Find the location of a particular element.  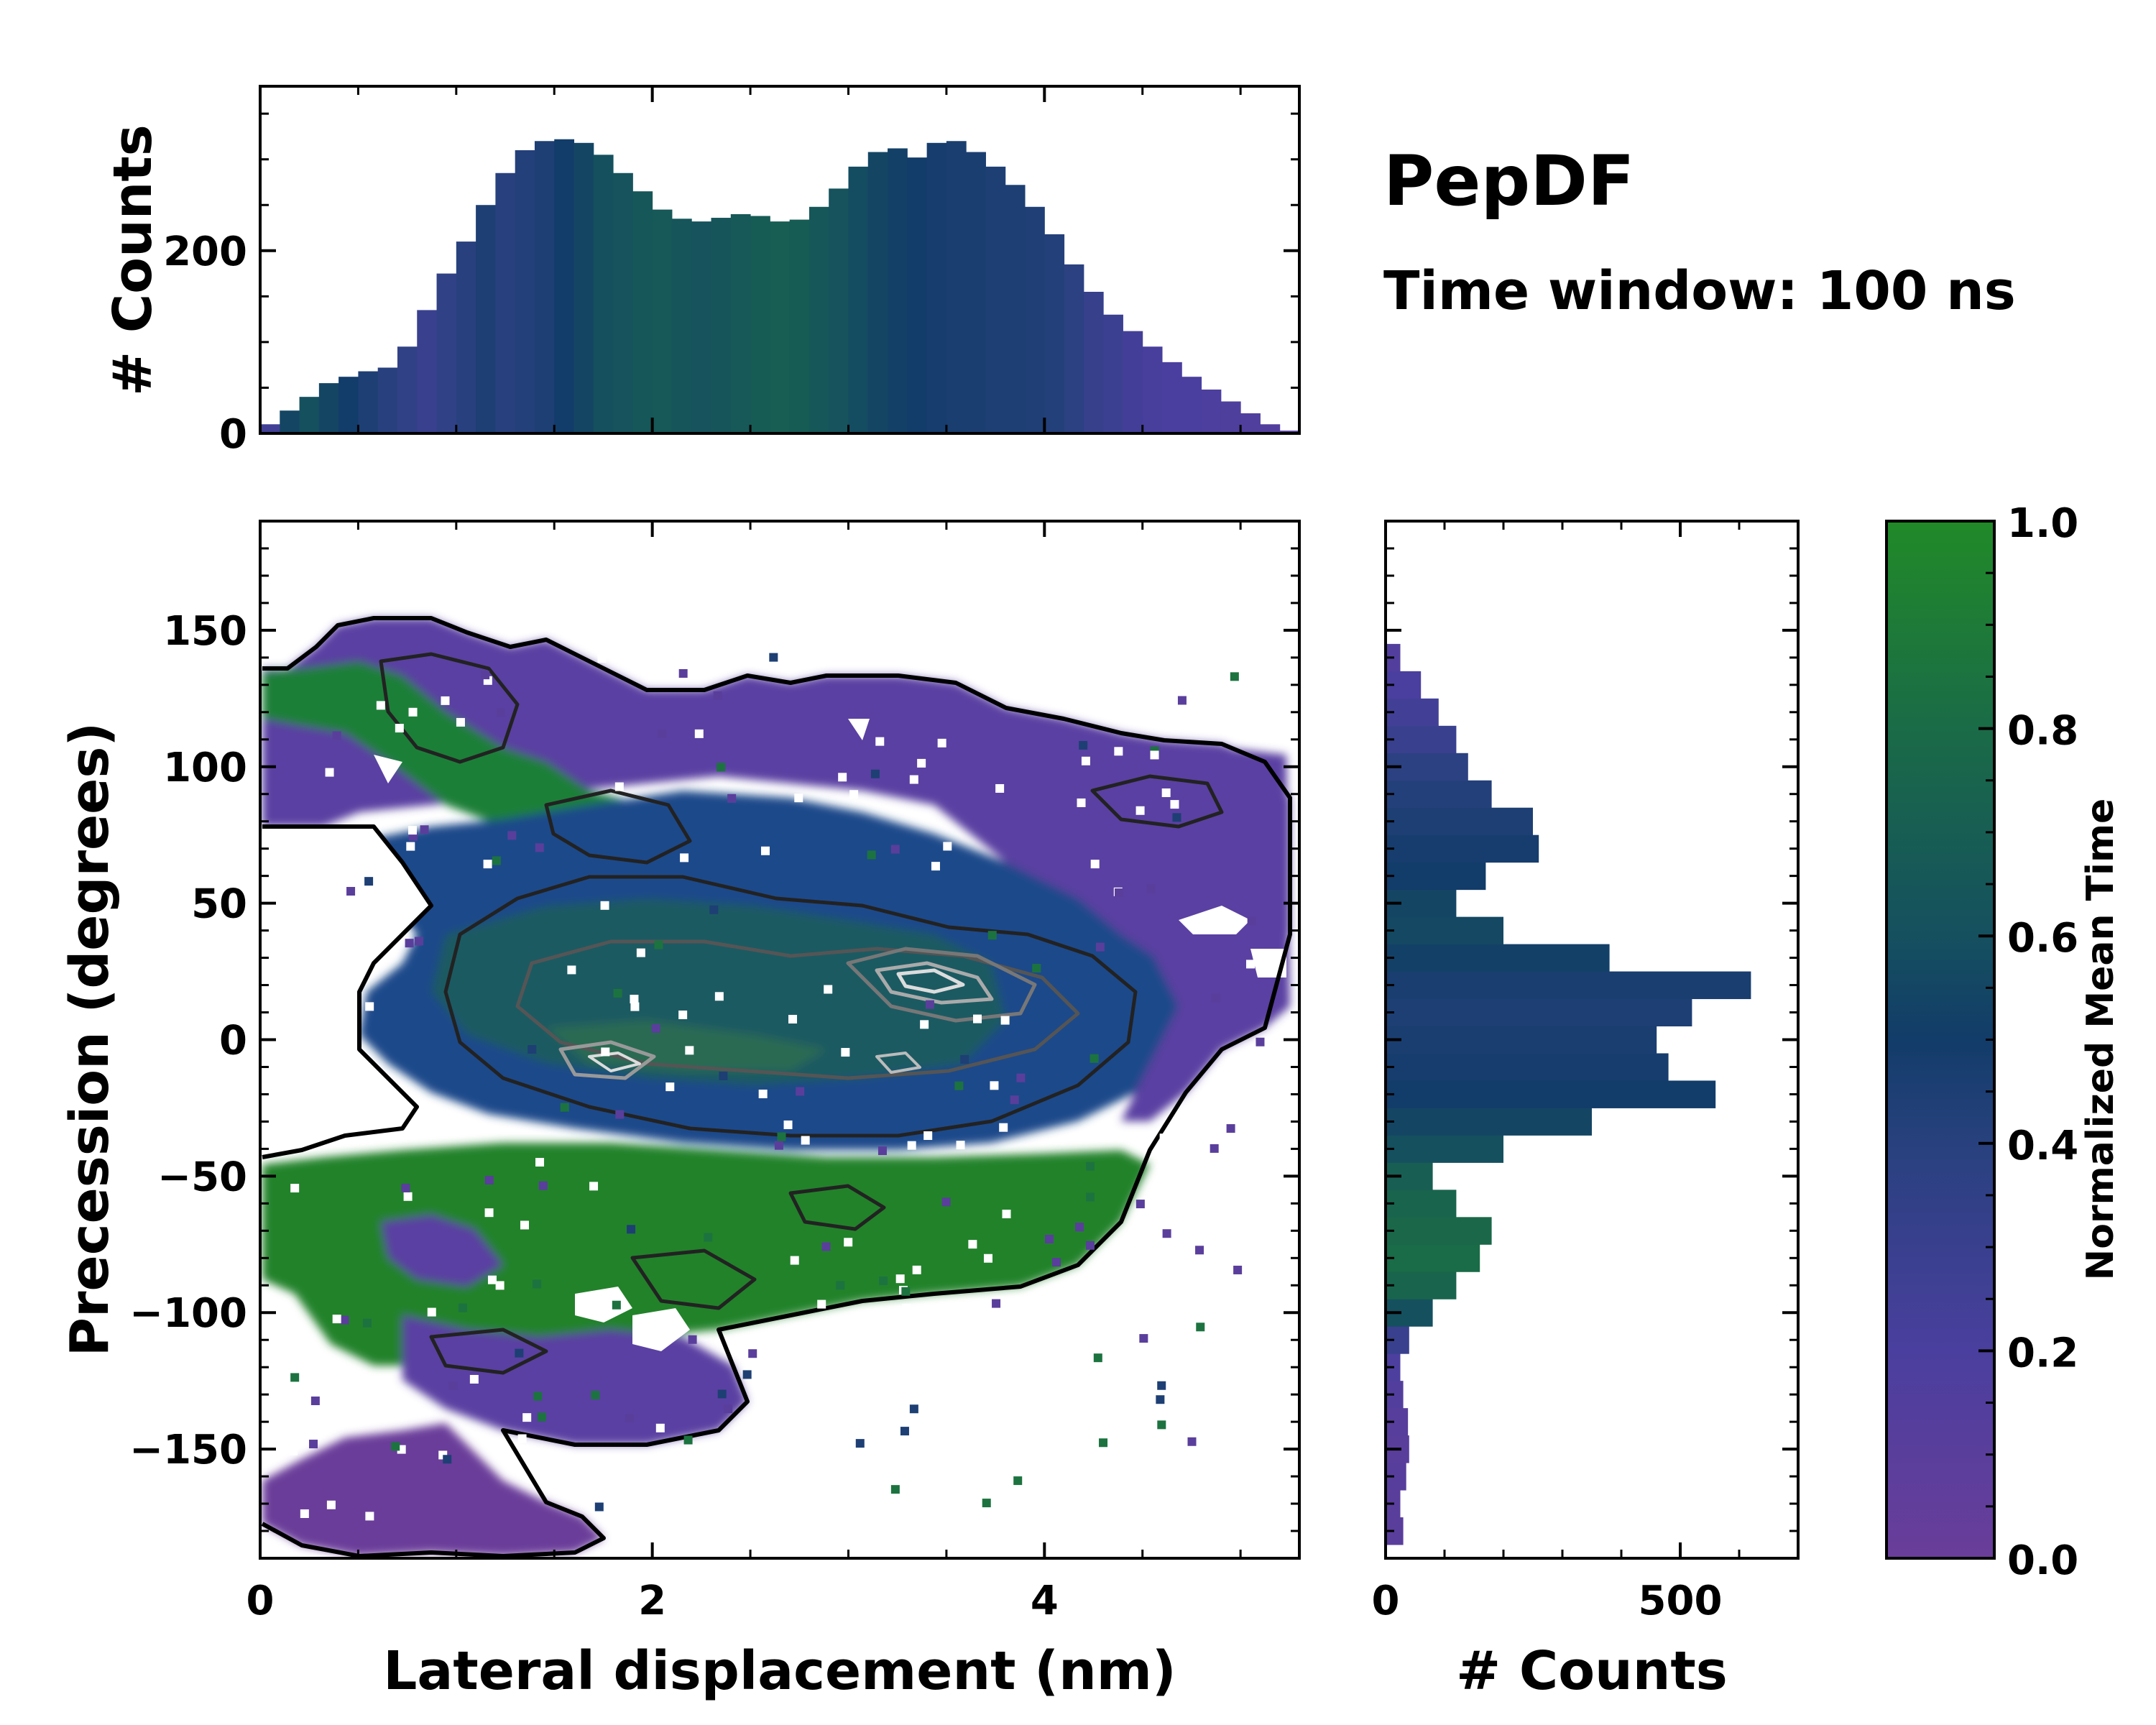

top-histogram-y-ticks: 0 200 is located at coordinates (731, 285).